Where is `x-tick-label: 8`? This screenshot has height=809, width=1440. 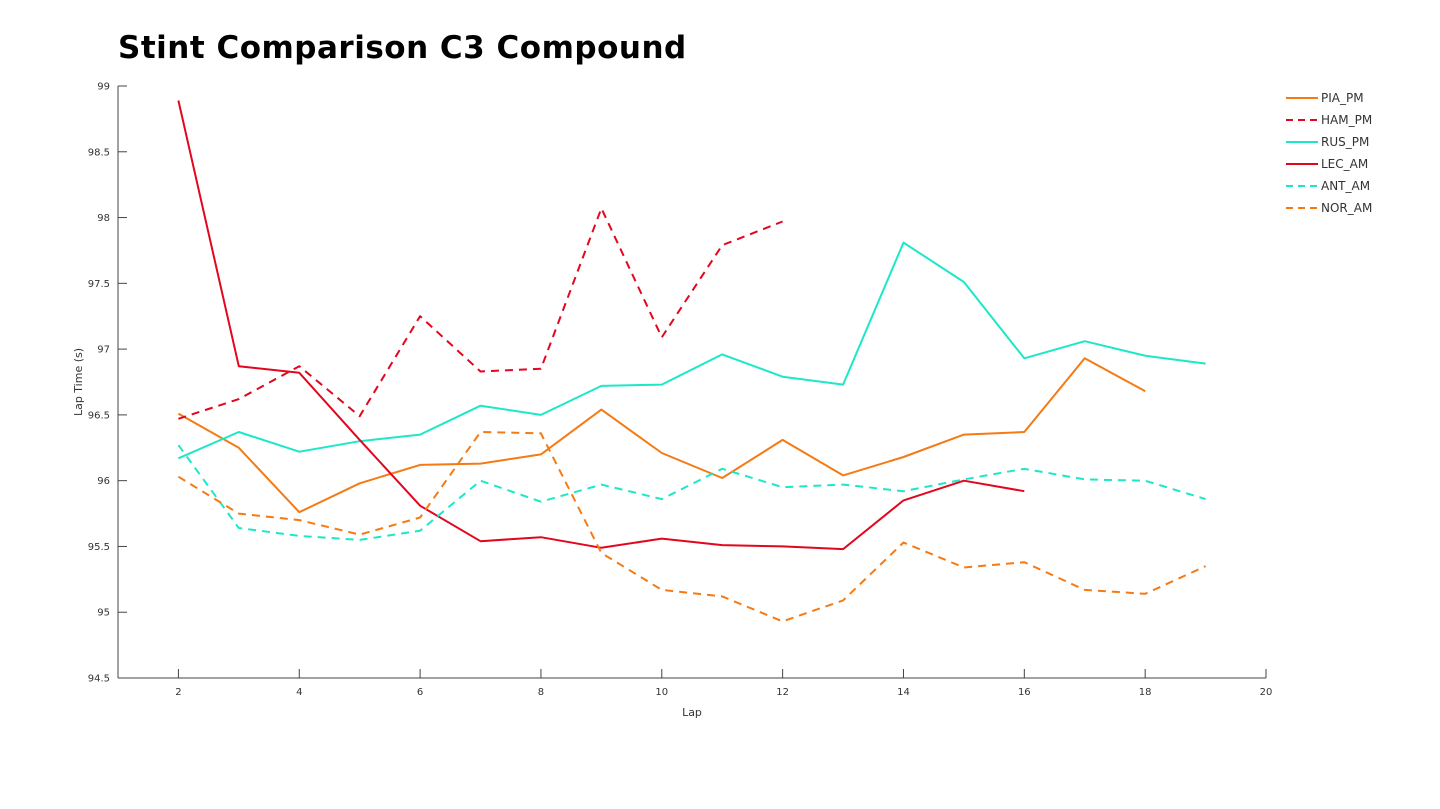 x-tick-label: 8 is located at coordinates (541, 692).